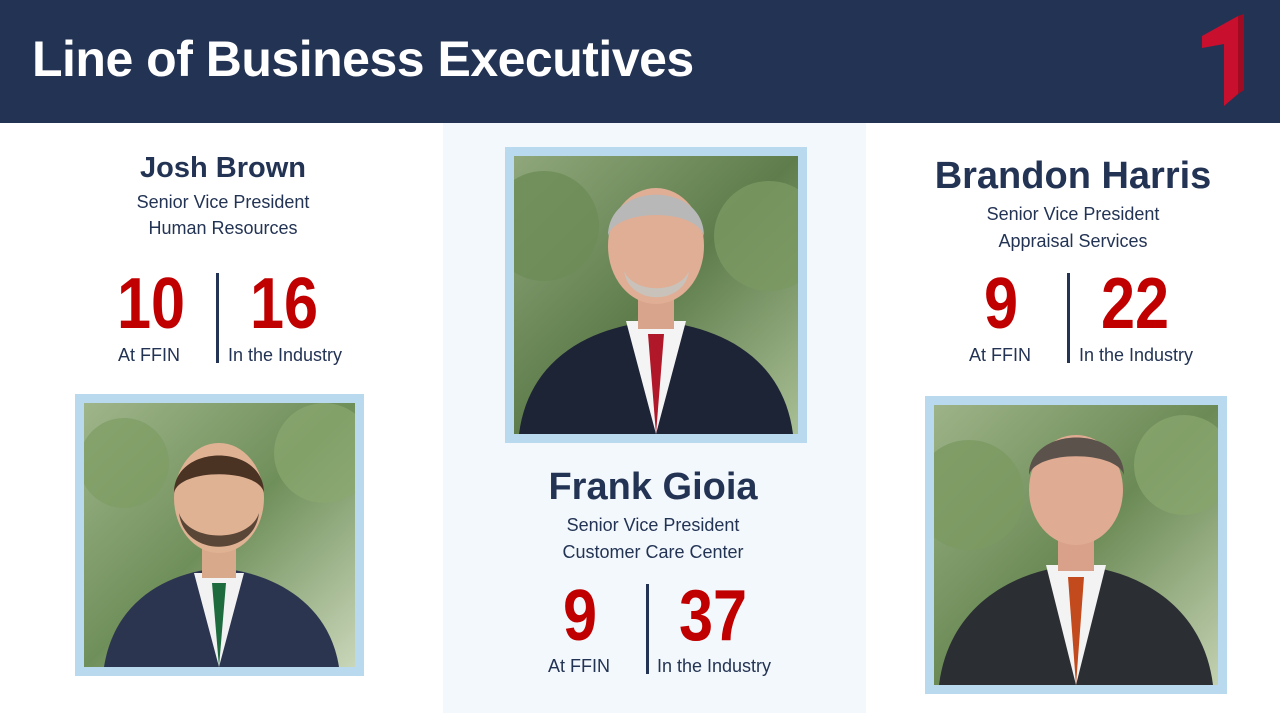  What do you see at coordinates (363, 59) in the screenshot?
I see `page-title: Line of Business Executives` at bounding box center [363, 59].